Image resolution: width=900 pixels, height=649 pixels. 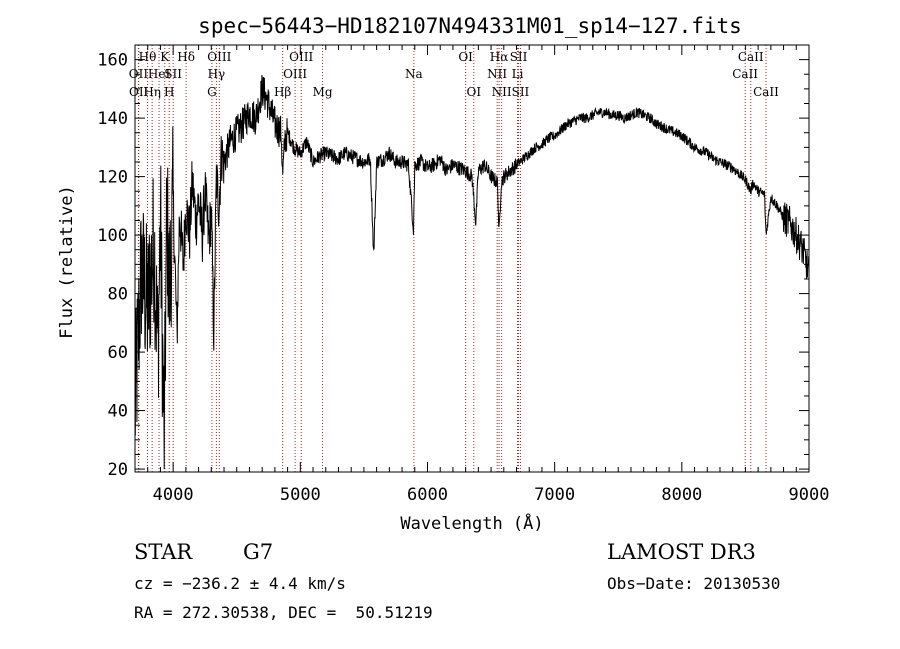 I want to click on line-label-2: OII, so click(x=139, y=92).